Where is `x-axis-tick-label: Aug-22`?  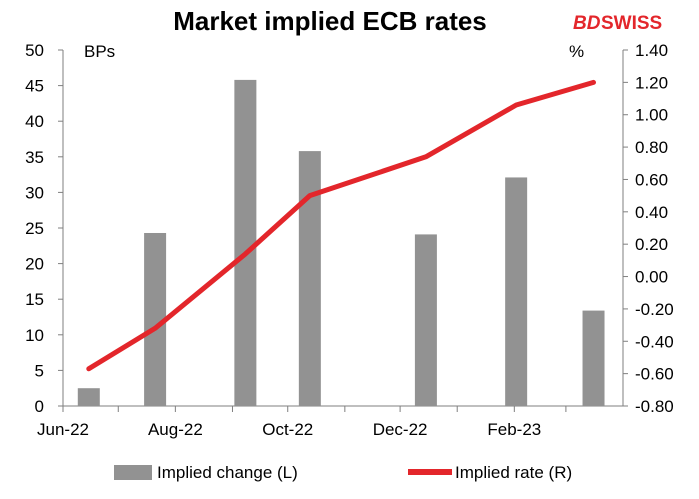
x-axis-tick-label: Aug-22 is located at coordinates (175, 429).